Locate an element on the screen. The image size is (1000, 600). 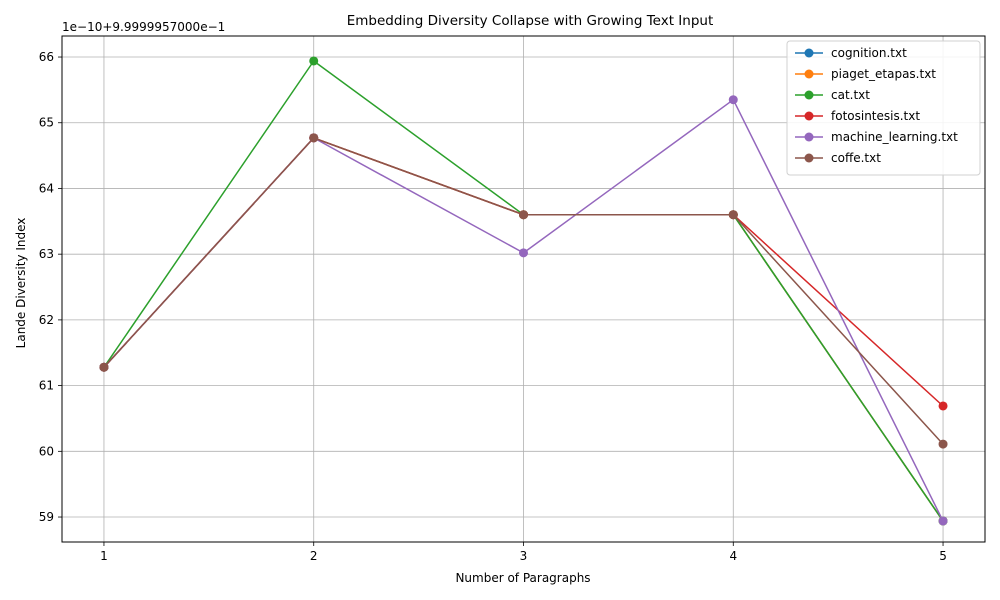
y-tick-label: 59 is located at coordinates (46, 517).